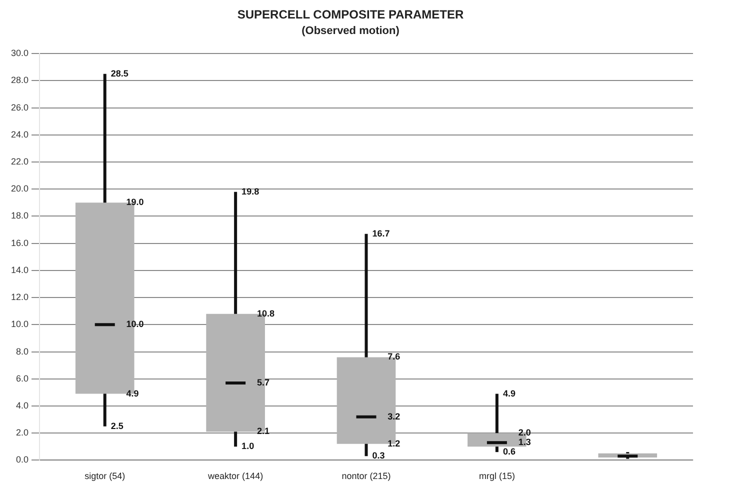 This screenshot has width=731, height=493. Describe the element at coordinates (509, 451) in the screenshot. I see `annotation: 0.6` at that location.